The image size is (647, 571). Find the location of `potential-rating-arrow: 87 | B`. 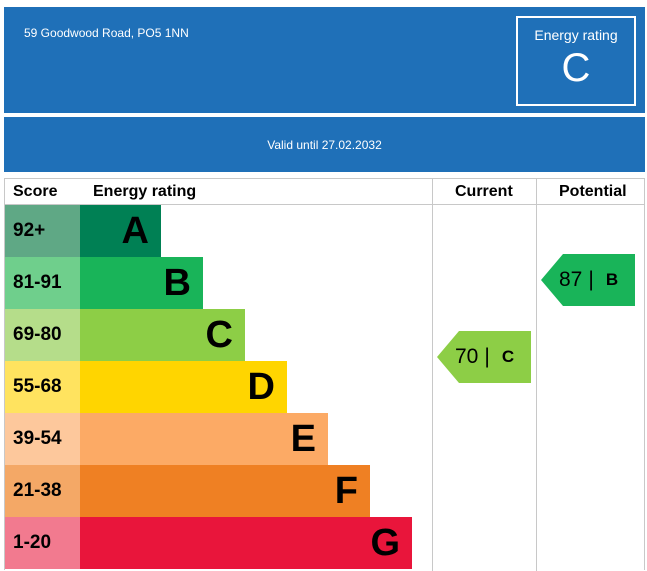

potential-rating-arrow: 87 | B is located at coordinates (588, 280).